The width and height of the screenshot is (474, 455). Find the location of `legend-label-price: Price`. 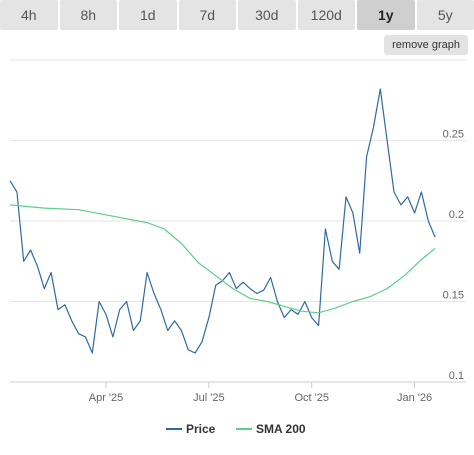

legend-label-price: Price is located at coordinates (201, 429).